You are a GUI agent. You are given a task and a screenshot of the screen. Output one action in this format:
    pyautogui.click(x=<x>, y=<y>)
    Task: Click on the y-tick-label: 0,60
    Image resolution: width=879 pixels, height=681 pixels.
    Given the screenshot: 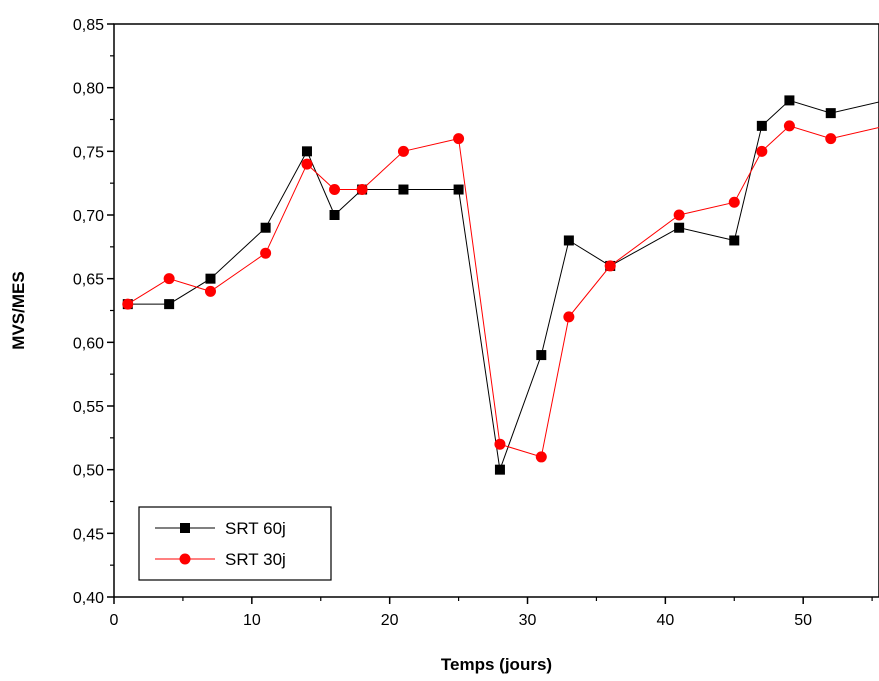 What is the action you would take?
    pyautogui.click(x=88, y=343)
    